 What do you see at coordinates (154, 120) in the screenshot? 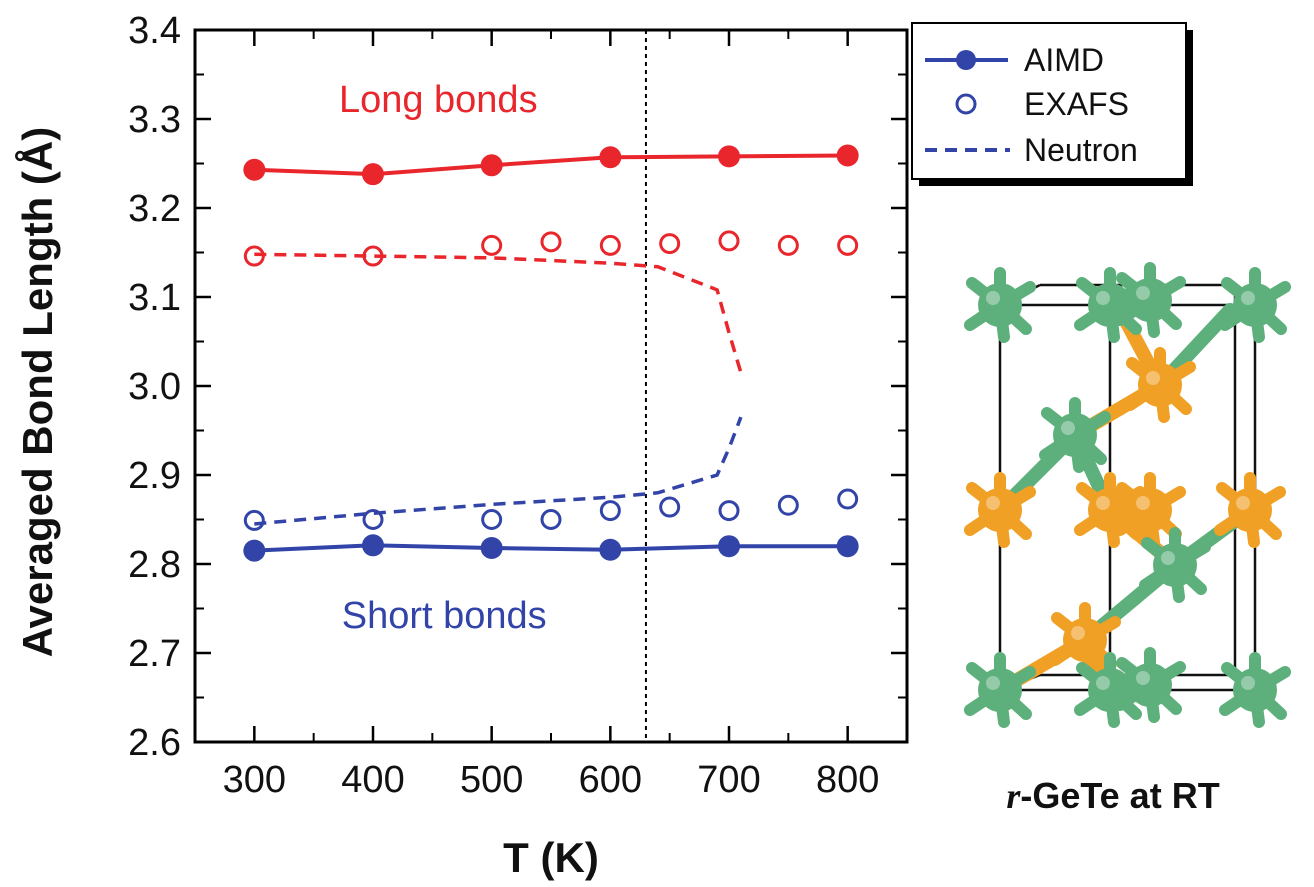
I see `y-tick-label: 3.3` at bounding box center [154, 120].